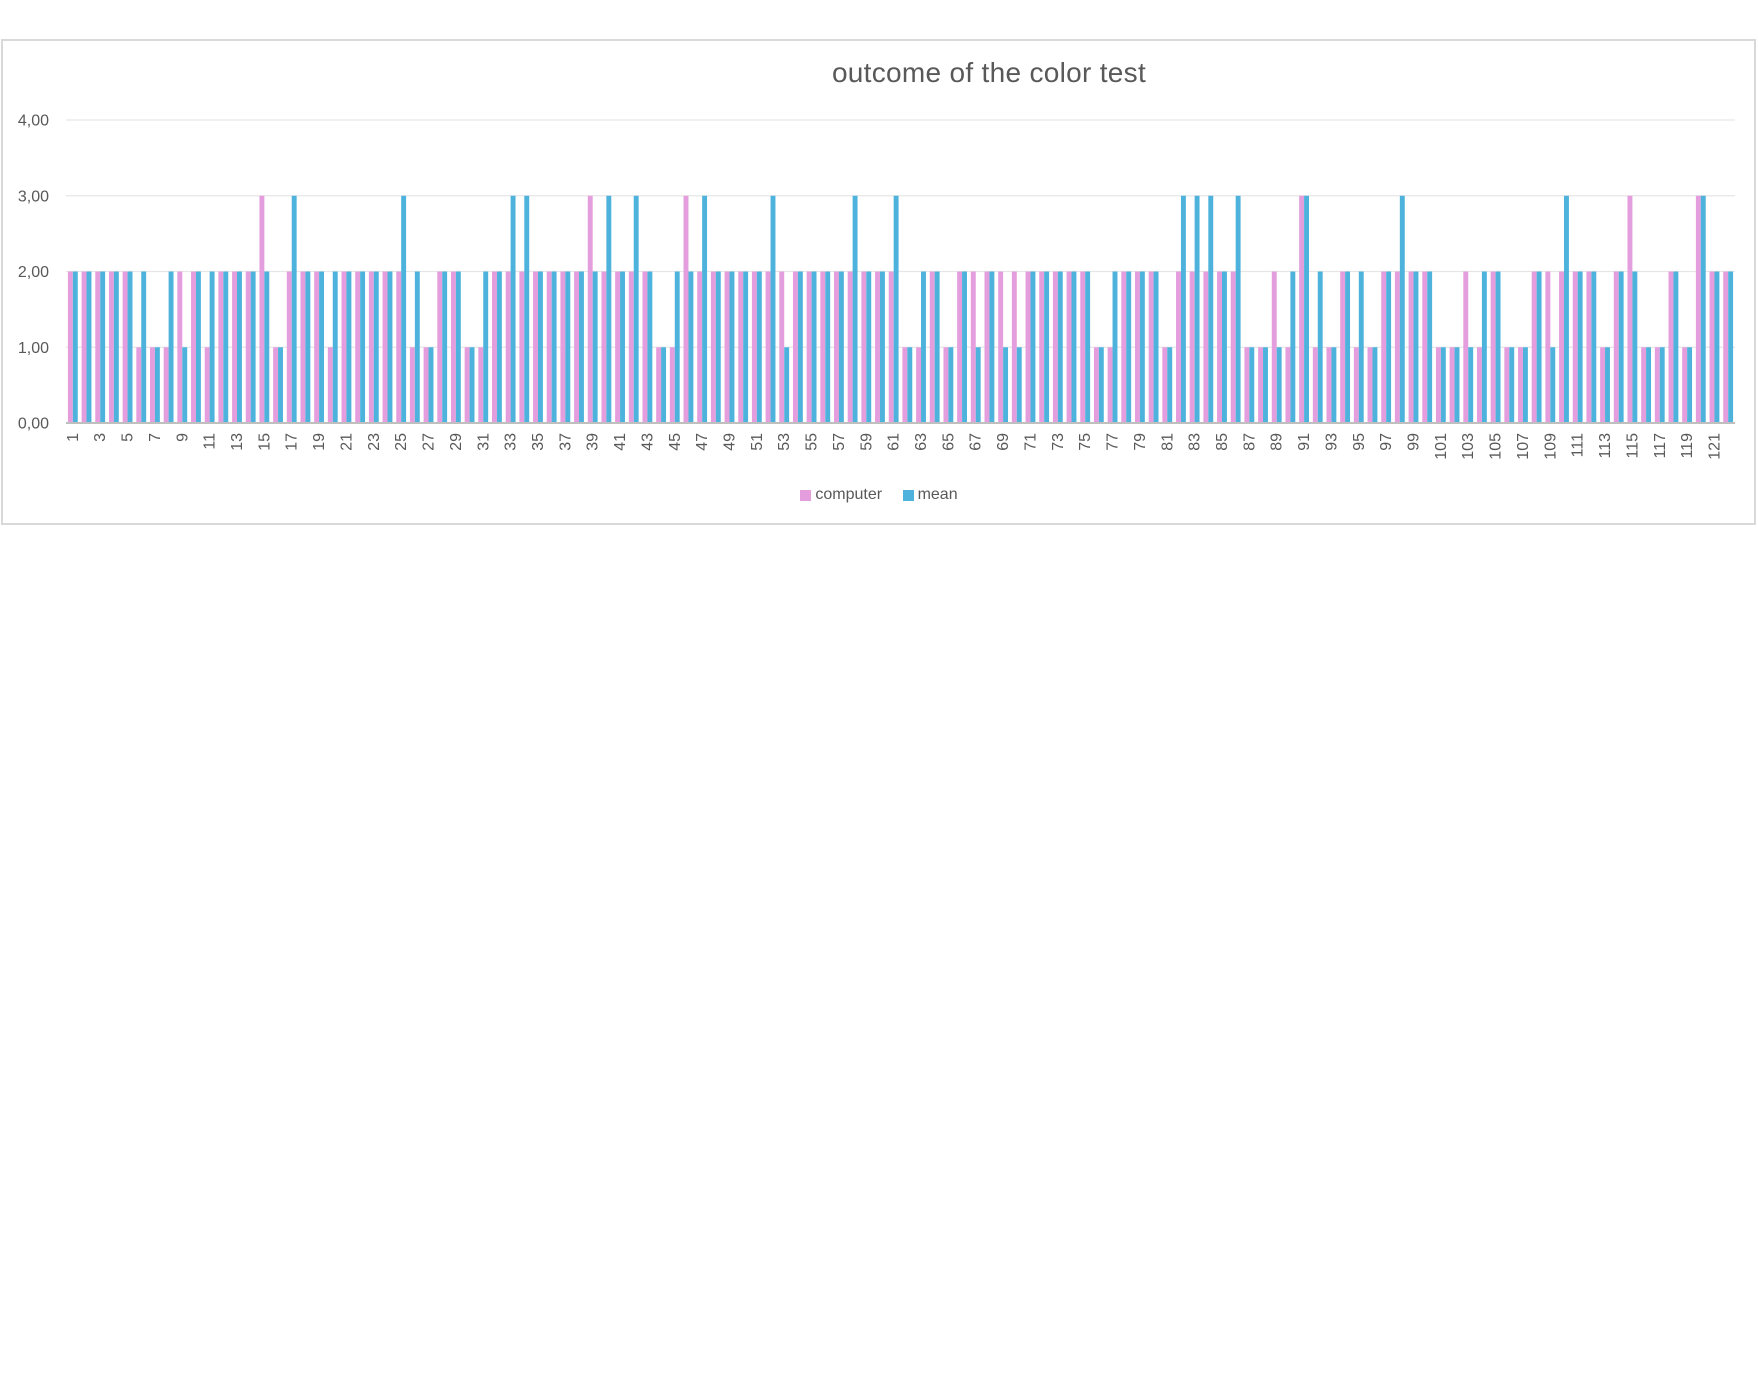  I want to click on y-axis-labels: 0,00 1,00 2,00 3,00 4,00, so click(33, 273).